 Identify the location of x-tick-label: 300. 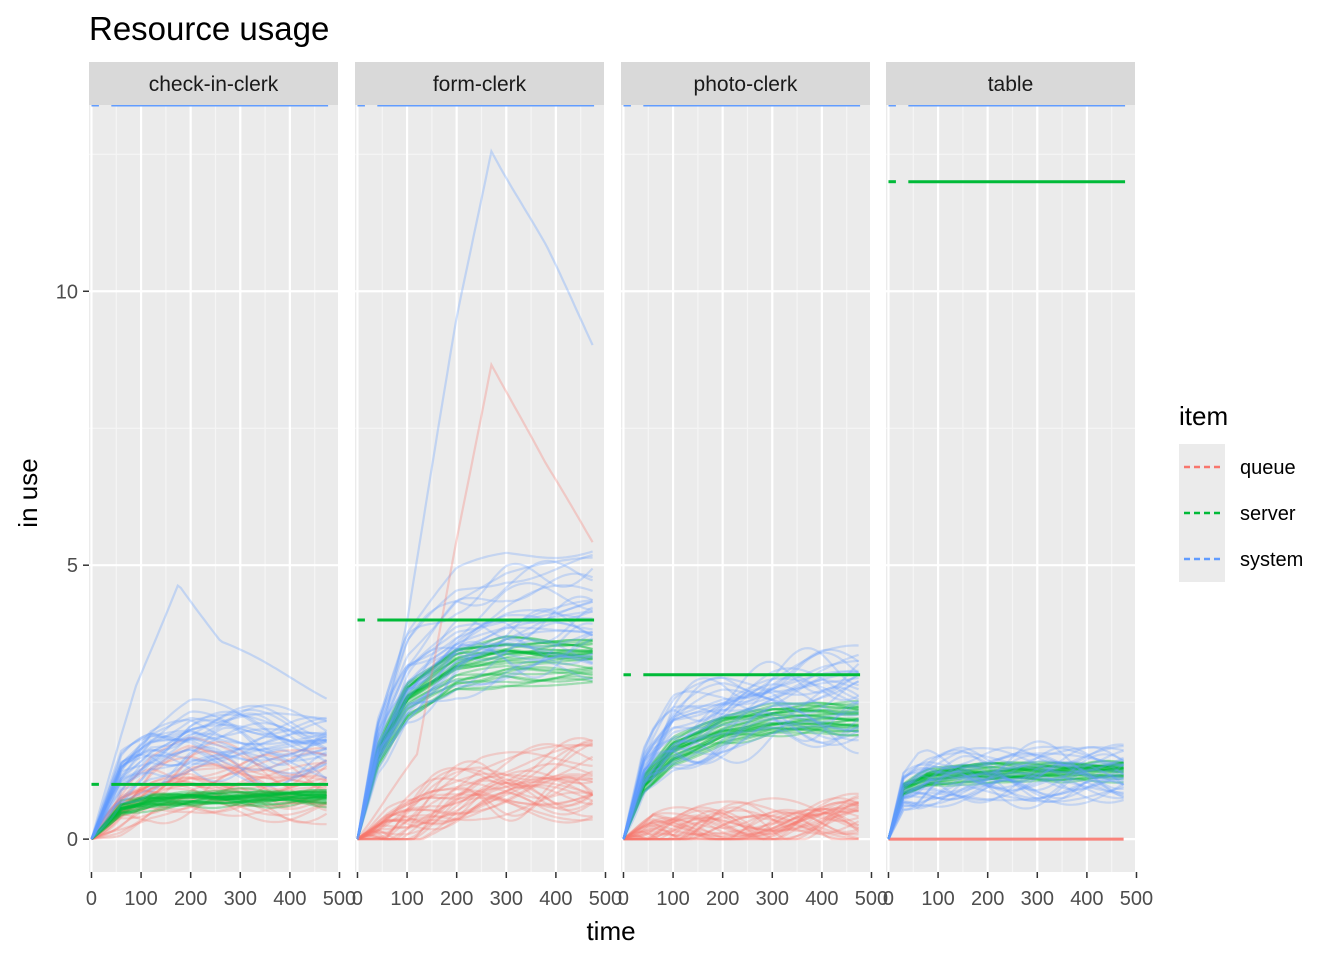
(1037, 899).